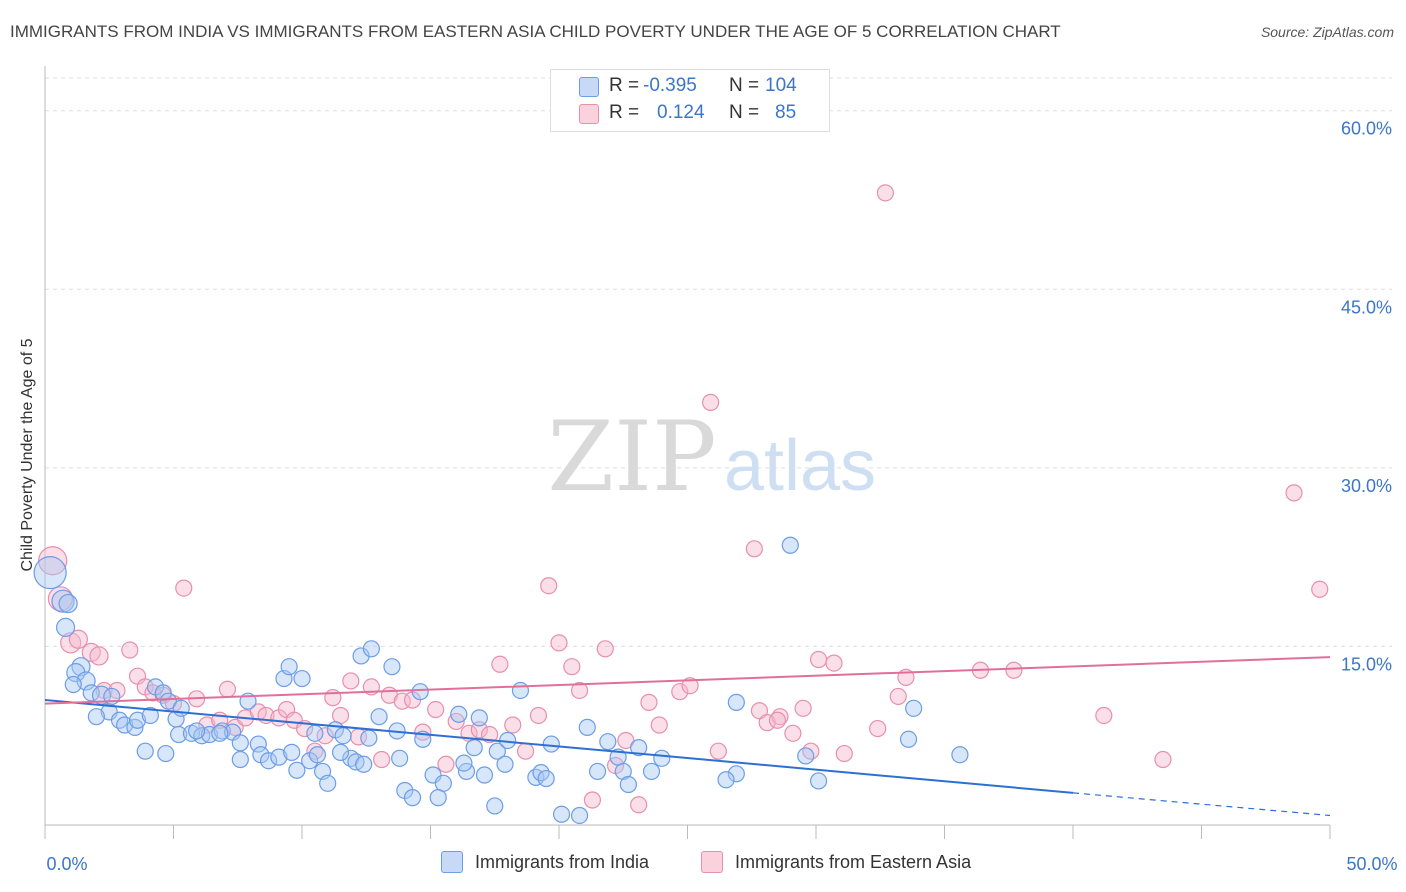  What do you see at coordinates (786, 112) in the screenshot?
I see `legend-n-value-eastern-asia: 85` at bounding box center [786, 112].